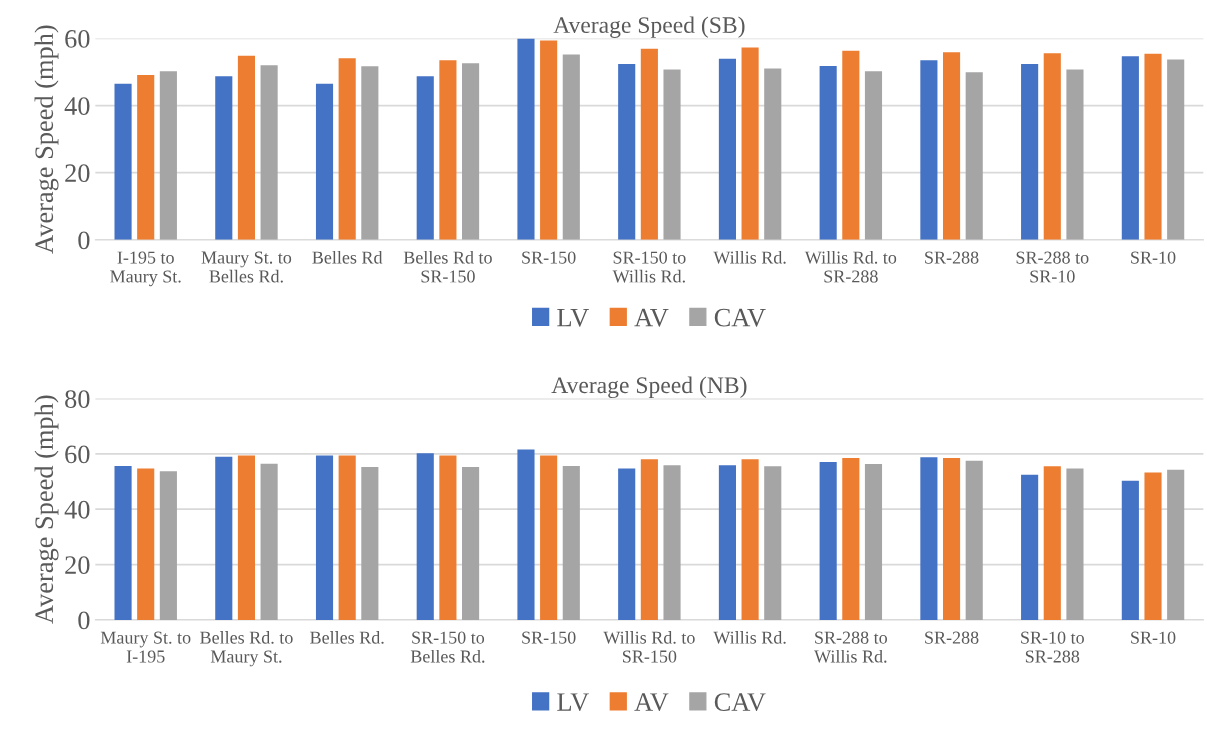 This screenshot has width=1207, height=738. Describe the element at coordinates (1052, 267) in the screenshot. I see `x-tick-label: SR-288 to SR-10` at that location.